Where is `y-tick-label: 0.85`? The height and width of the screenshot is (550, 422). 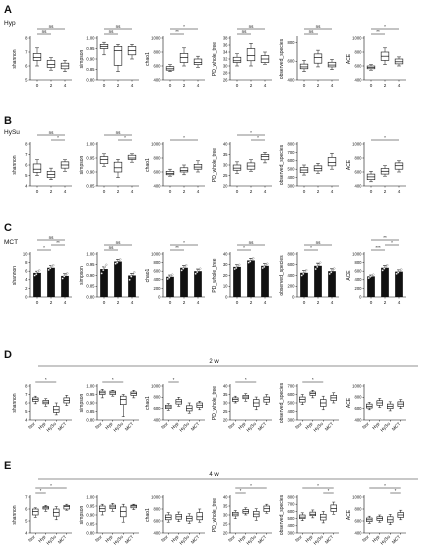
y-tick-label: 0.85 is located at coordinates (90, 523).